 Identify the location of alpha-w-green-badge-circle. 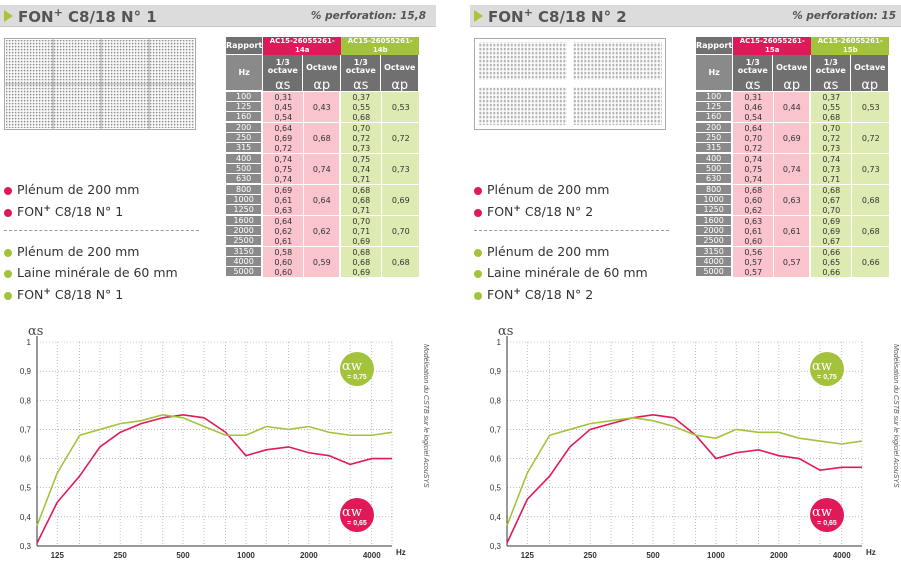
(357, 369).